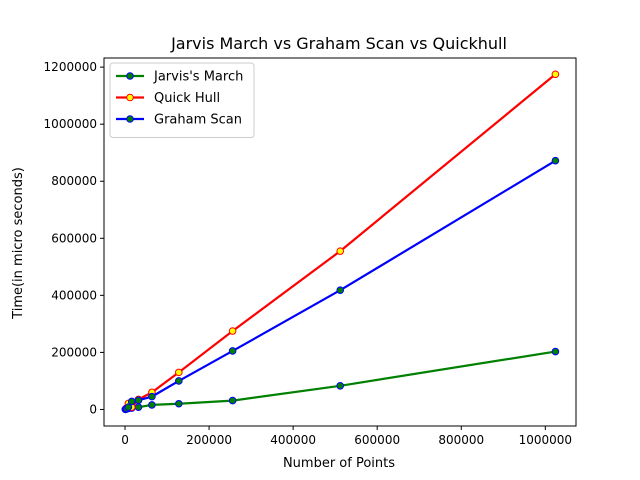 This screenshot has height=480, width=640. What do you see at coordinates (74, 295) in the screenshot?
I see `y-tick-label: 400000` at bounding box center [74, 295].